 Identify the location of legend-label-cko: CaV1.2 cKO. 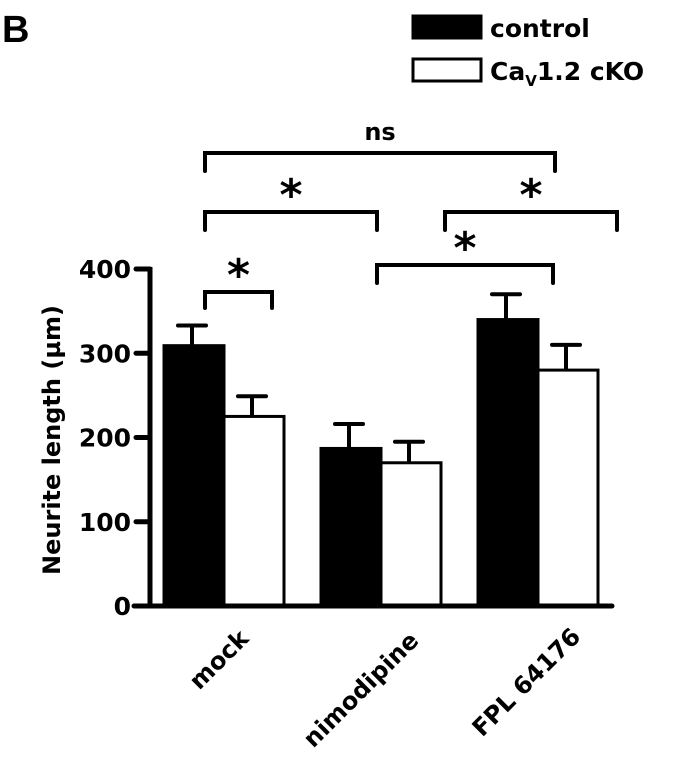
(567, 73).